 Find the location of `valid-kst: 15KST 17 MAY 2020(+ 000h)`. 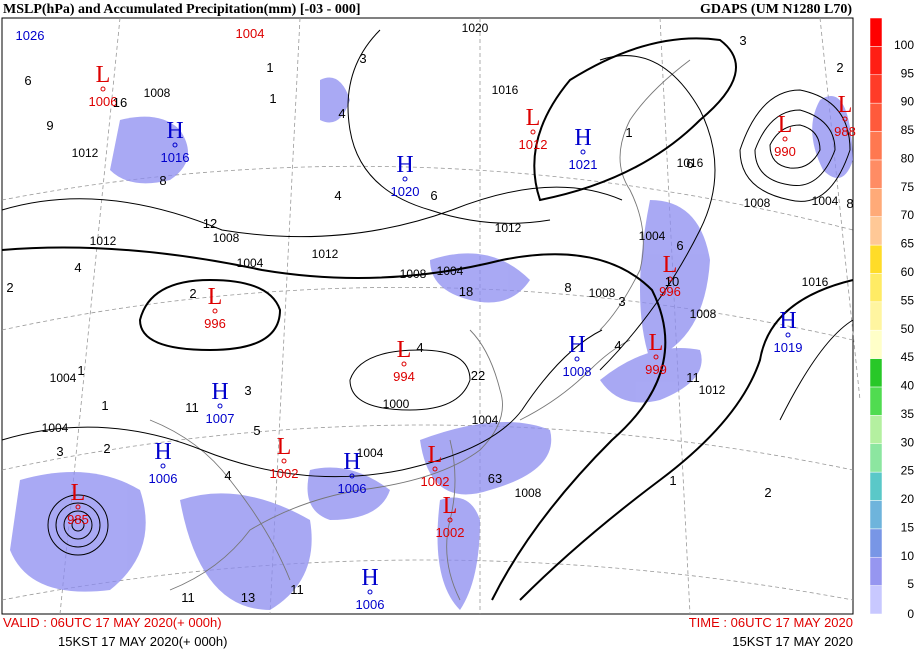

valid-kst: 15KST 17 MAY 2020(+ 000h) is located at coordinates (142, 641).